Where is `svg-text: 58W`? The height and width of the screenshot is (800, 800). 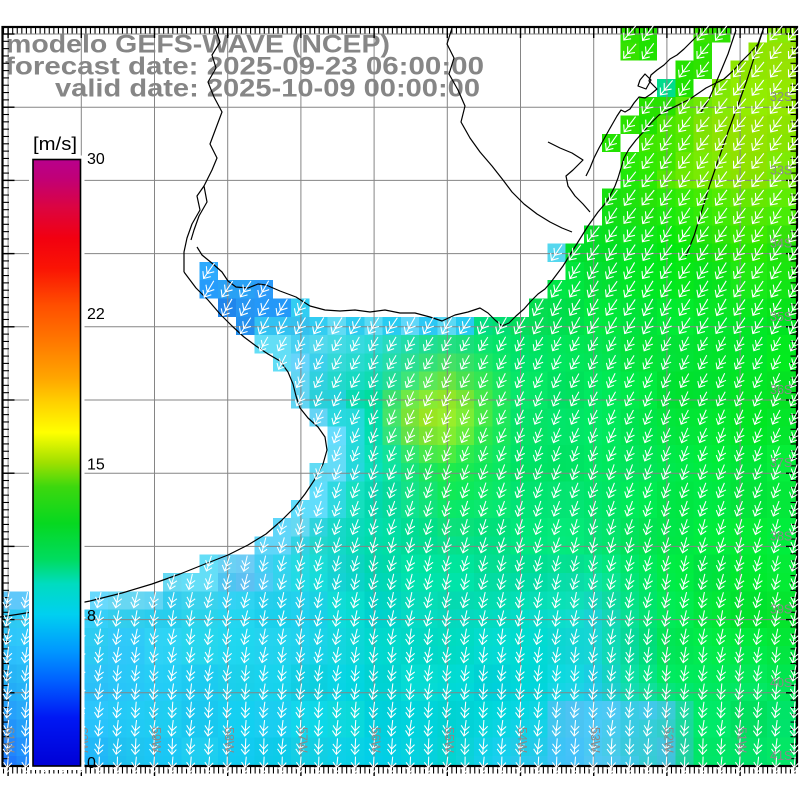
svg-text: 58W is located at coordinates (229, 740).